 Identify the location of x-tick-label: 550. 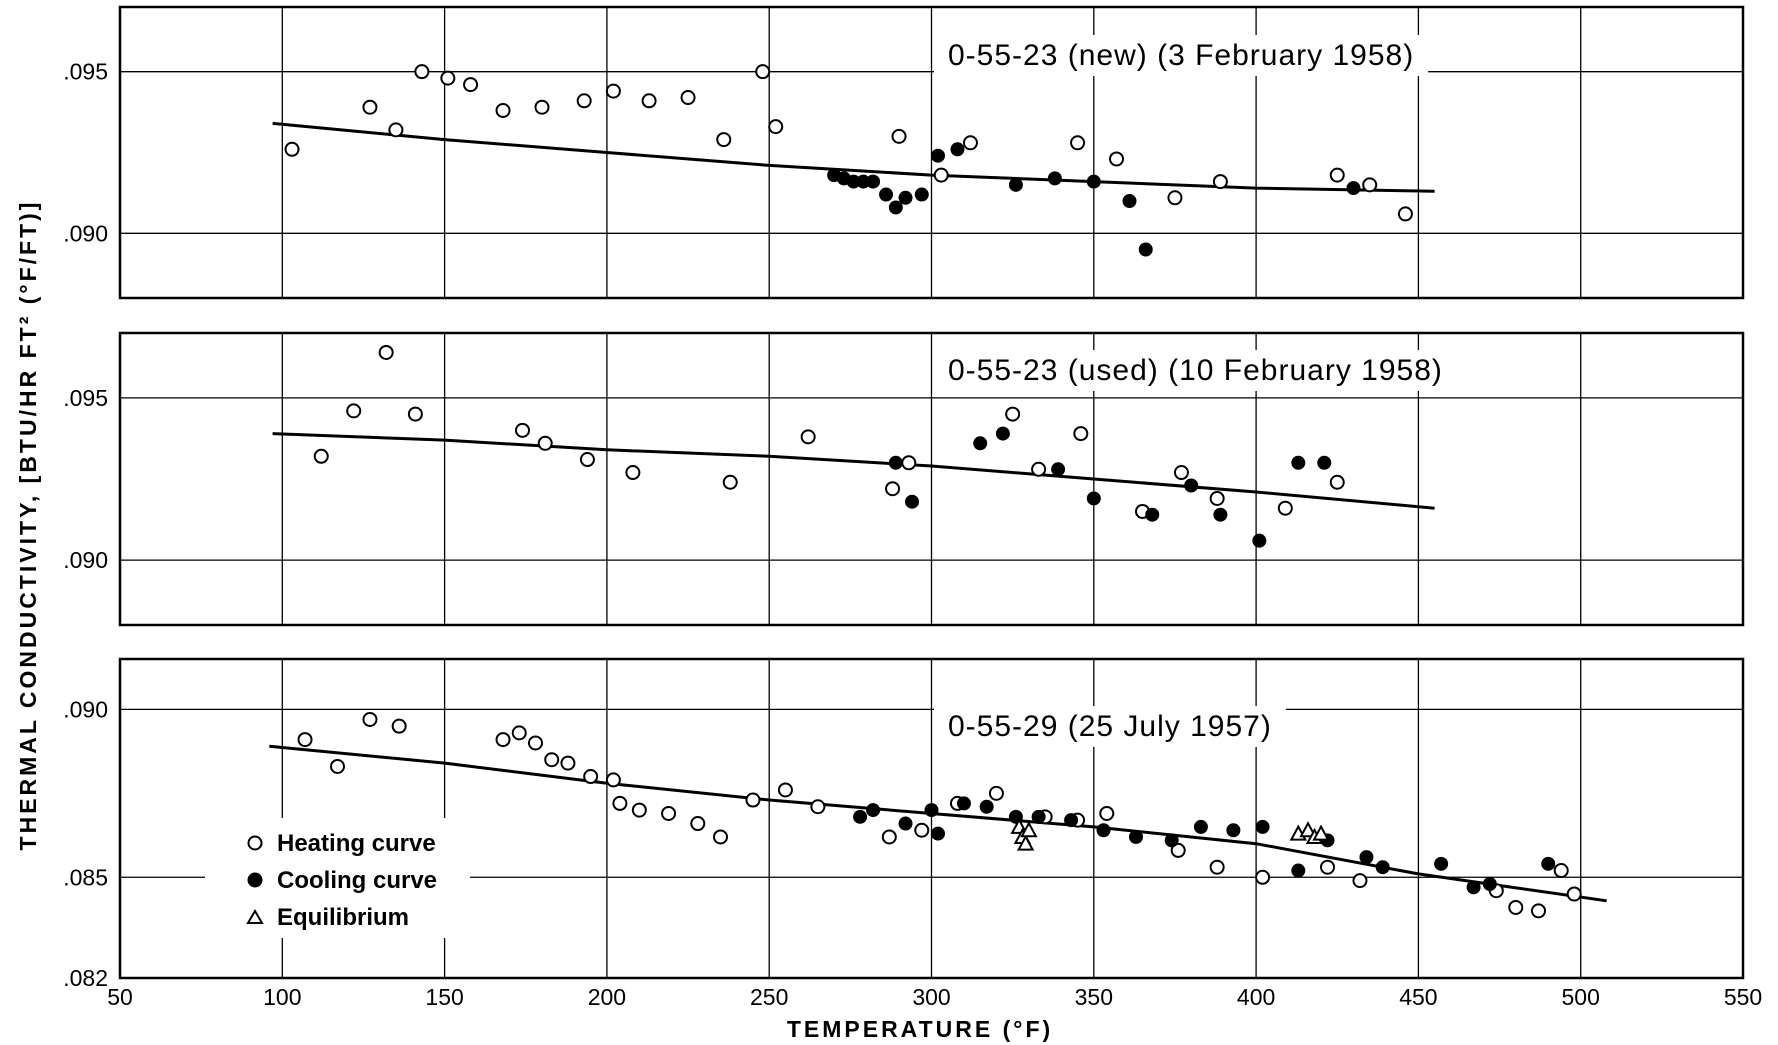
(1743, 997).